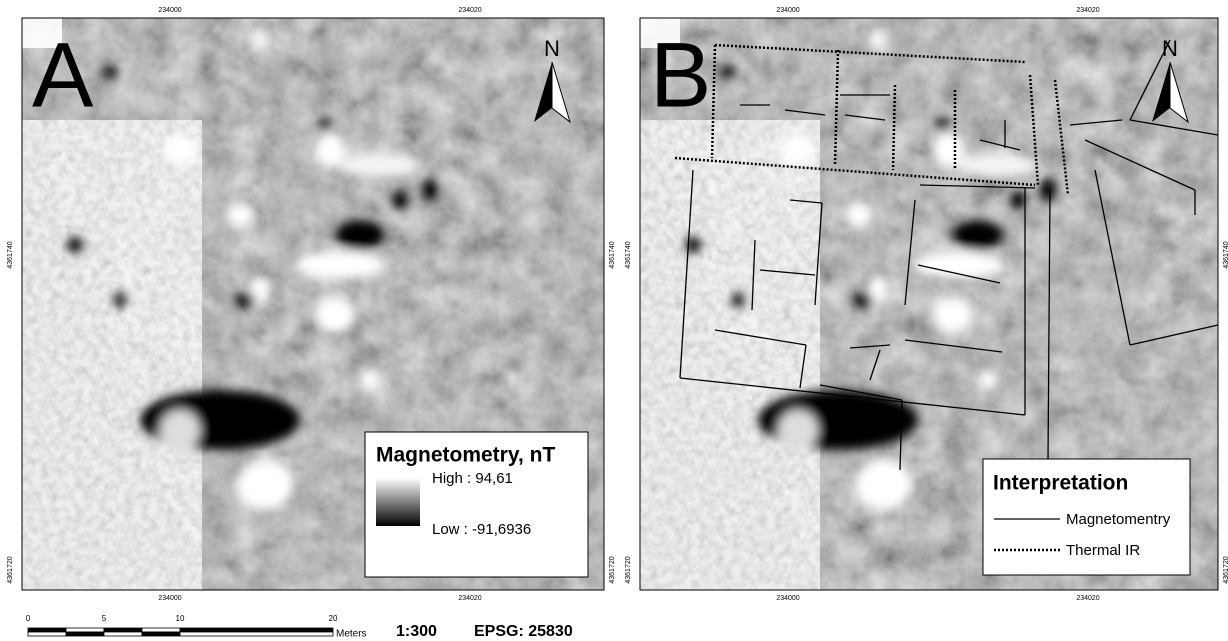  What do you see at coordinates (680, 75) in the screenshot?
I see `panel-label: B` at bounding box center [680, 75].